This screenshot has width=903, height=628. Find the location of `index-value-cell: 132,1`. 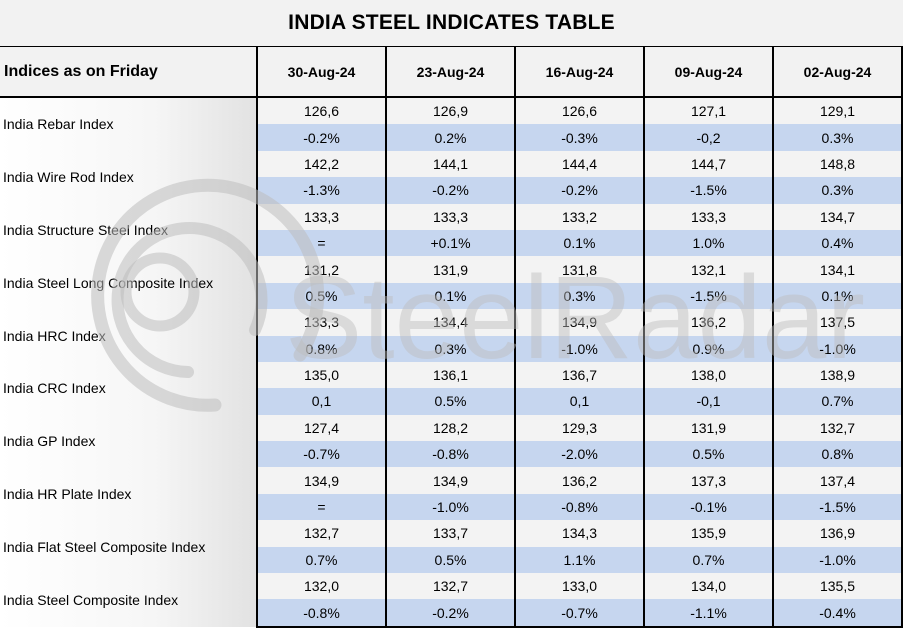

index-value-cell: 132,1 is located at coordinates (708, 269).